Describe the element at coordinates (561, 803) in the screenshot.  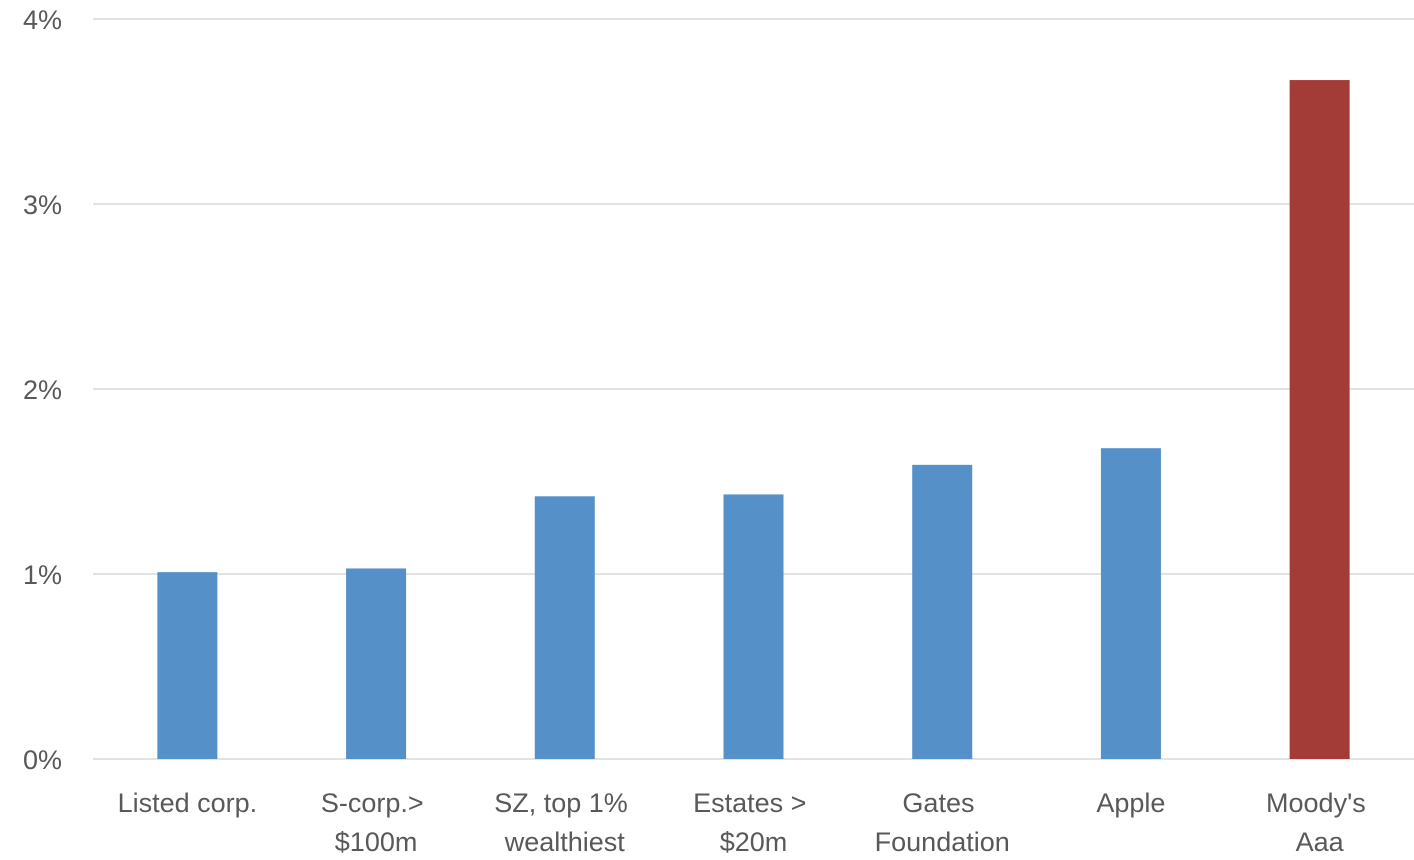
I see `category-label-line: SZ, top 1%` at that location.